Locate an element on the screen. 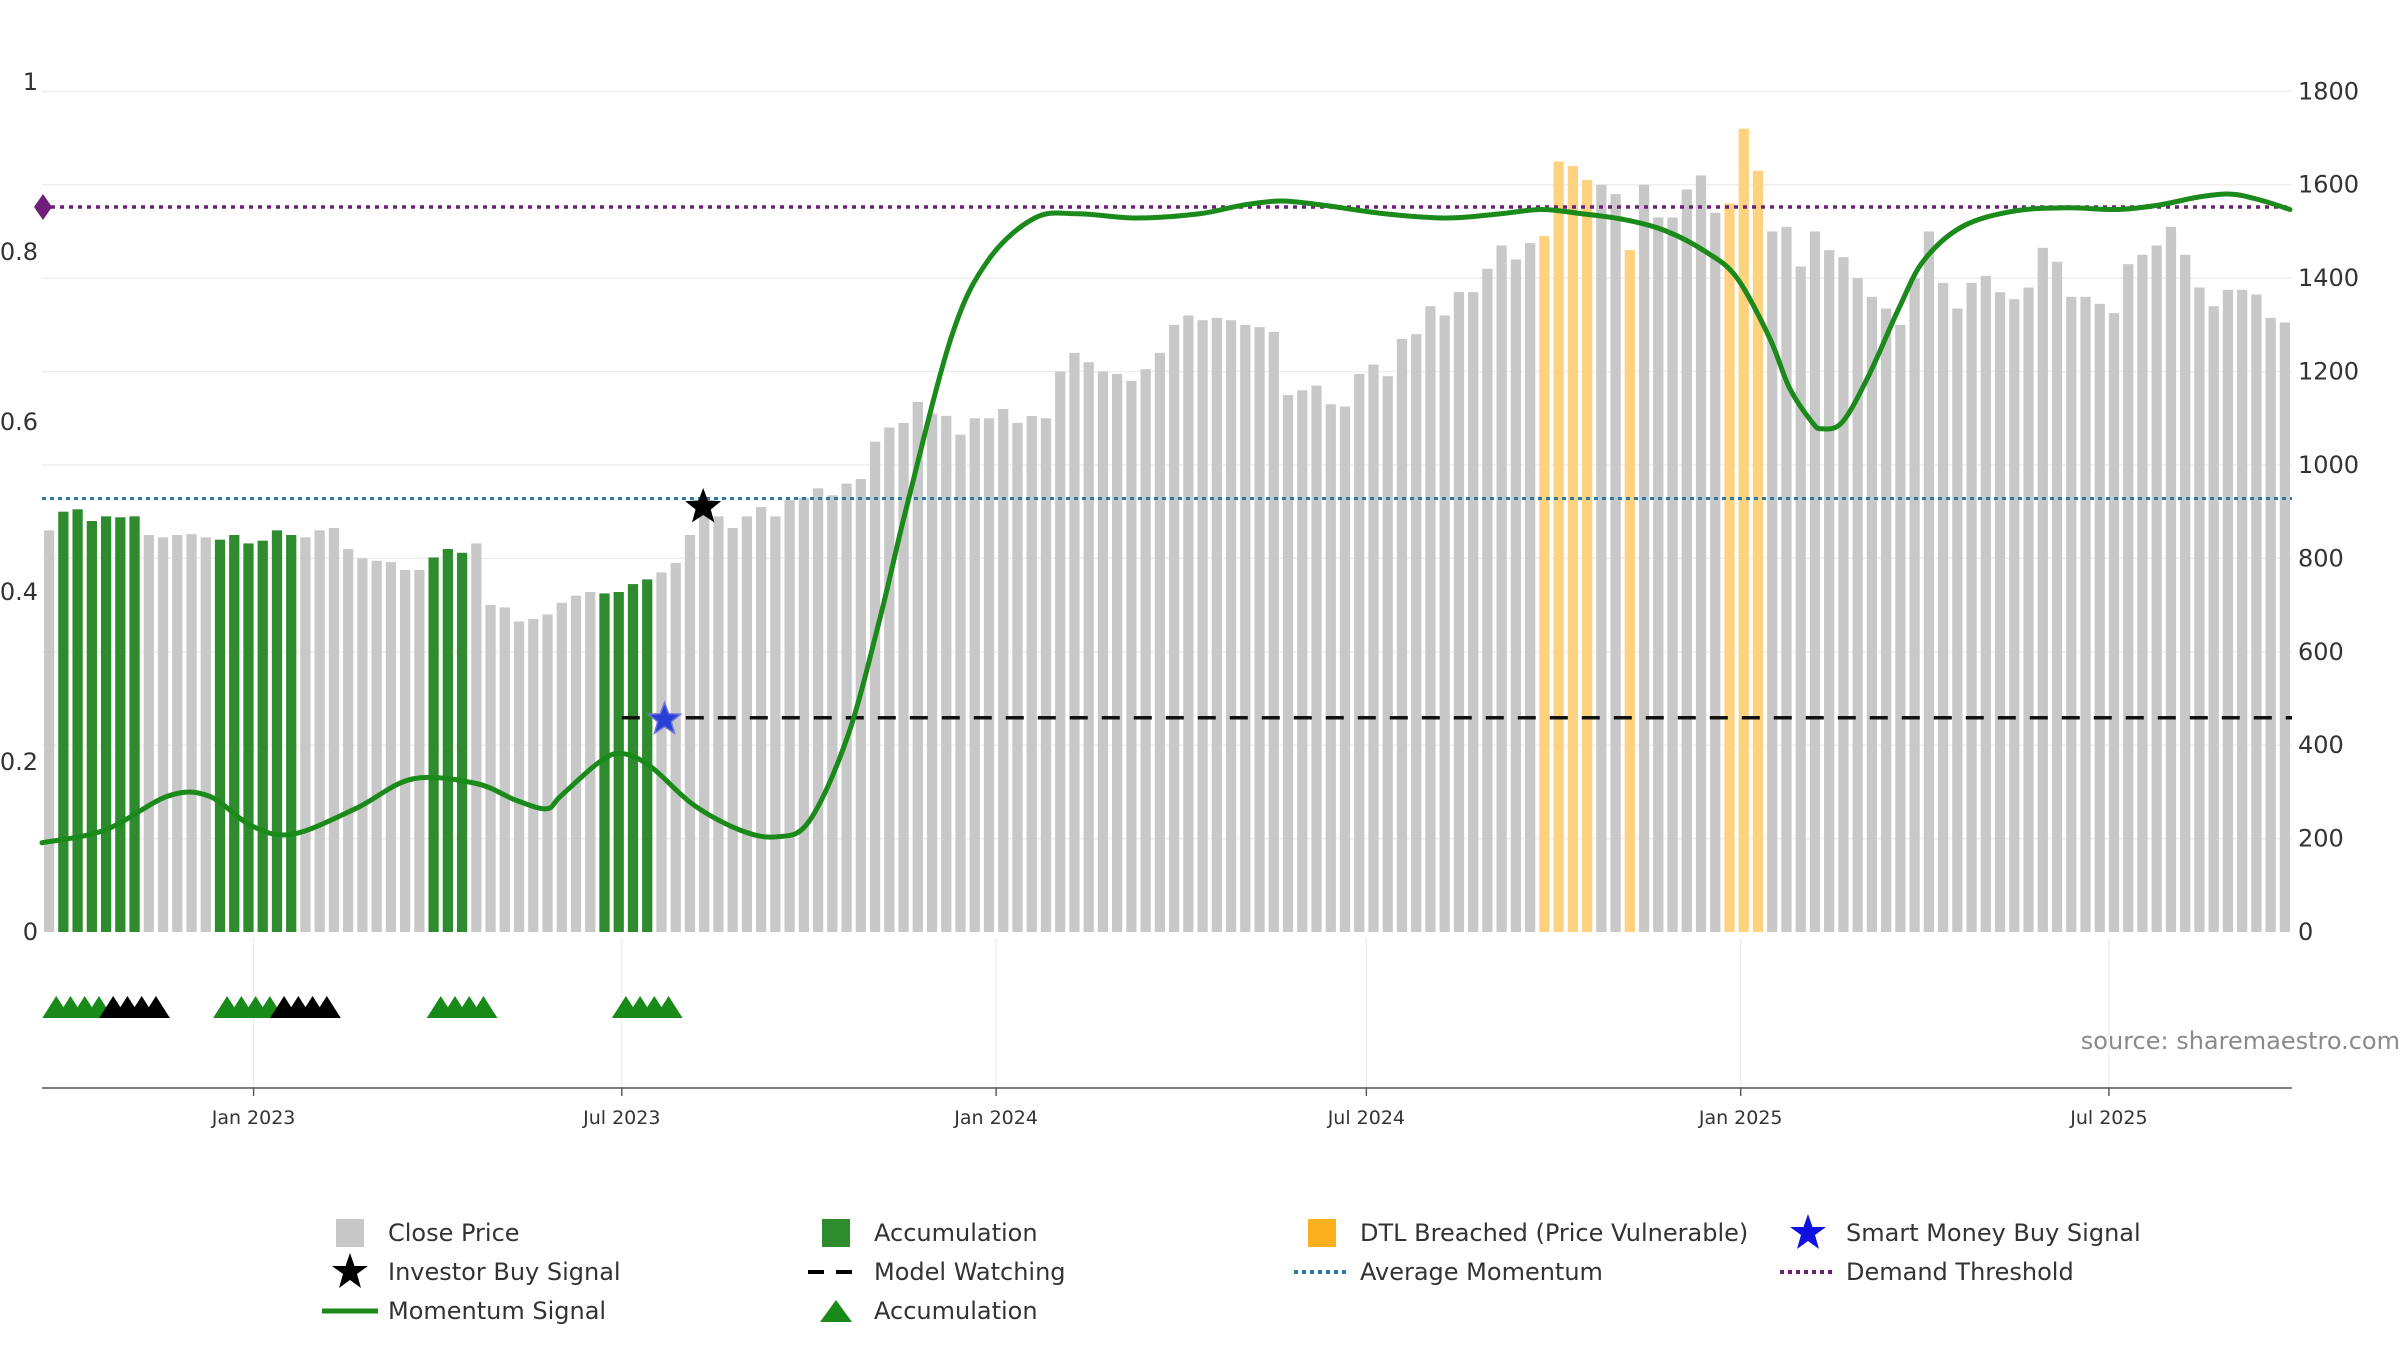 This screenshot has width=2400, height=1350. right-axis-tick: 1200 is located at coordinates (2328, 372).